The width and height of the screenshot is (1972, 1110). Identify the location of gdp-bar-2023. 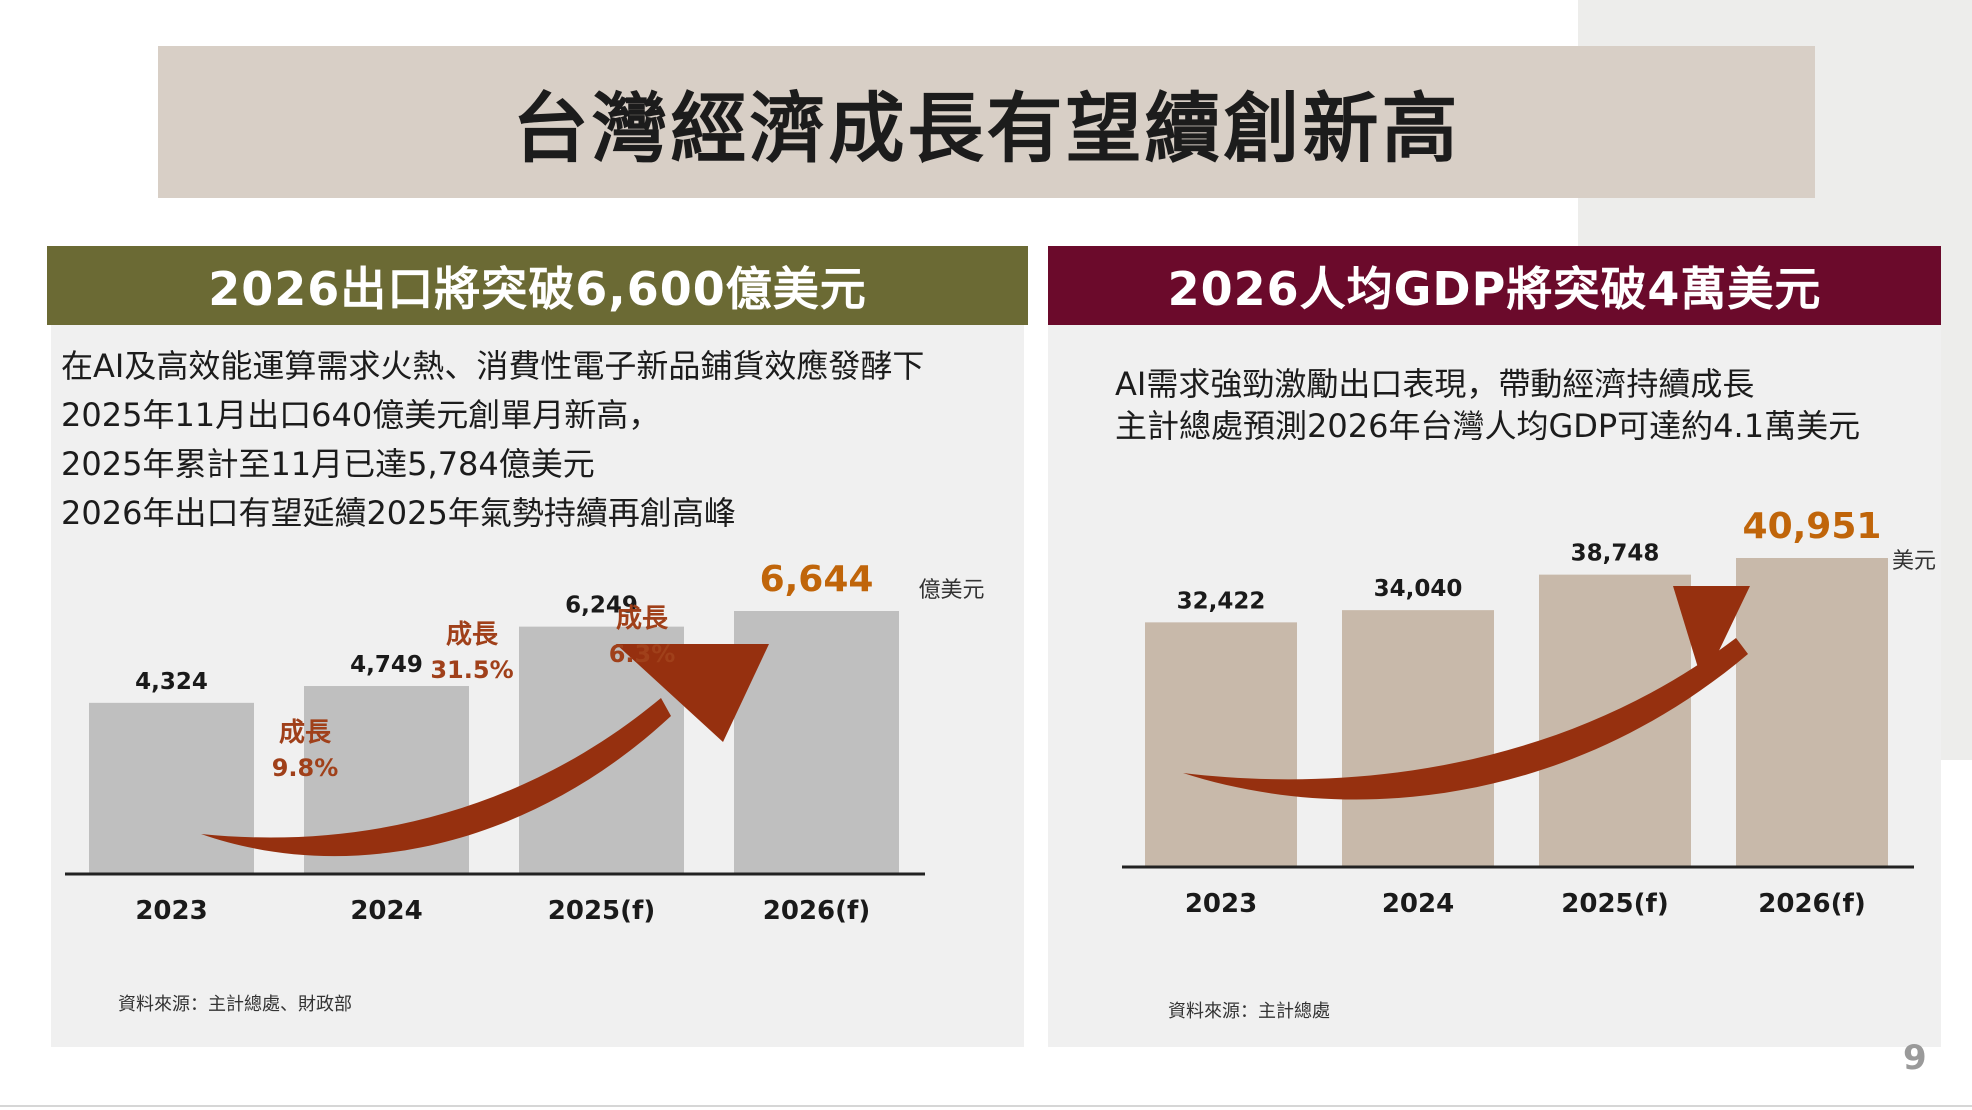
(1221, 744).